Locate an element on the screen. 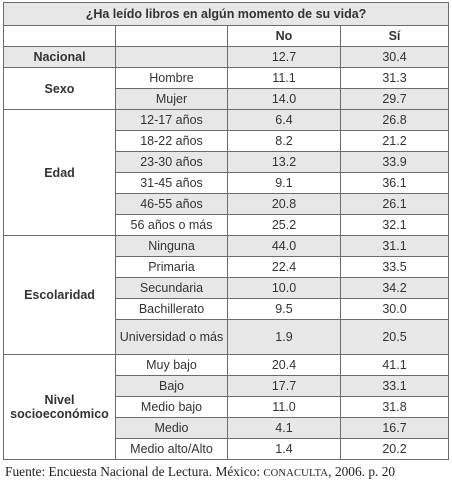 The height and width of the screenshot is (492, 452). value-si: 36.1 is located at coordinates (394, 183).